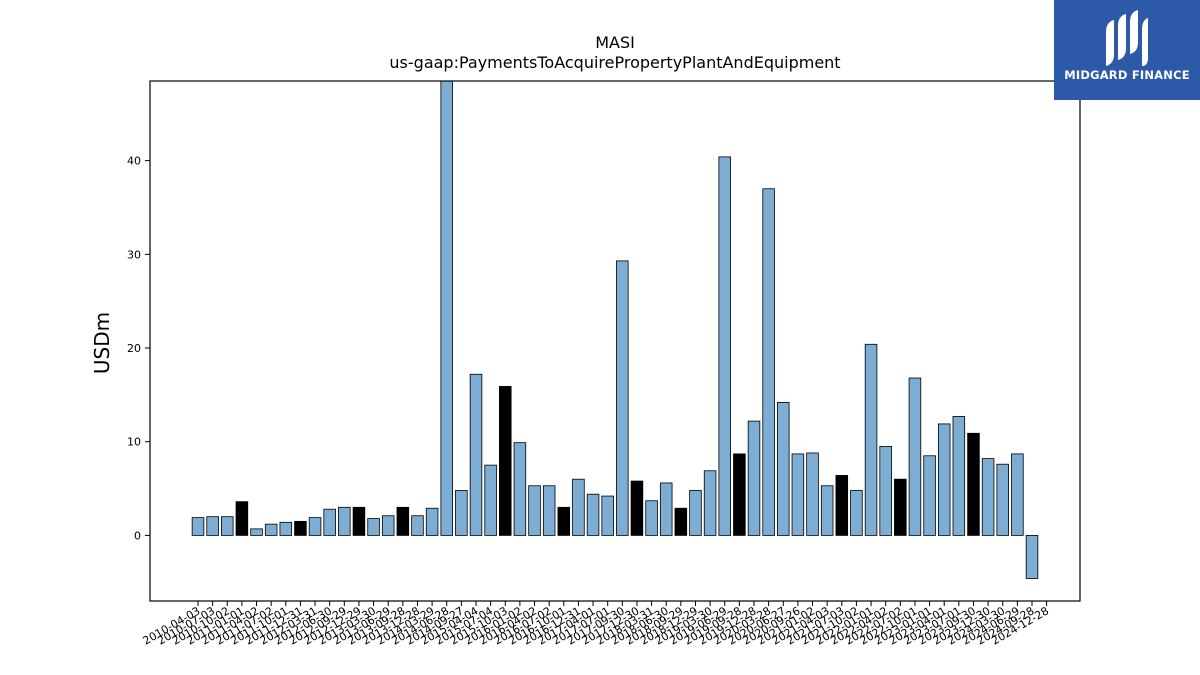 The height and width of the screenshot is (675, 1200). I want to click on chart-title: MASI, so click(615, 42).